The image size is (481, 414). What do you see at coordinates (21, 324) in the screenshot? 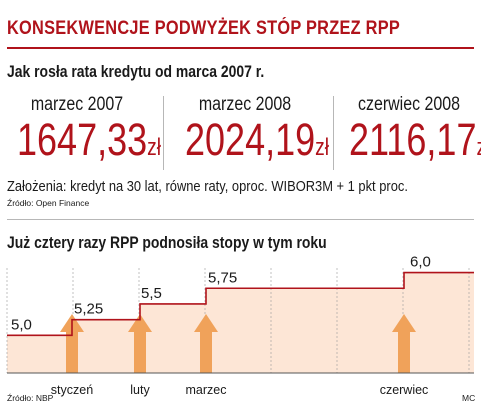
I see `data-label: 5,0` at bounding box center [21, 324].